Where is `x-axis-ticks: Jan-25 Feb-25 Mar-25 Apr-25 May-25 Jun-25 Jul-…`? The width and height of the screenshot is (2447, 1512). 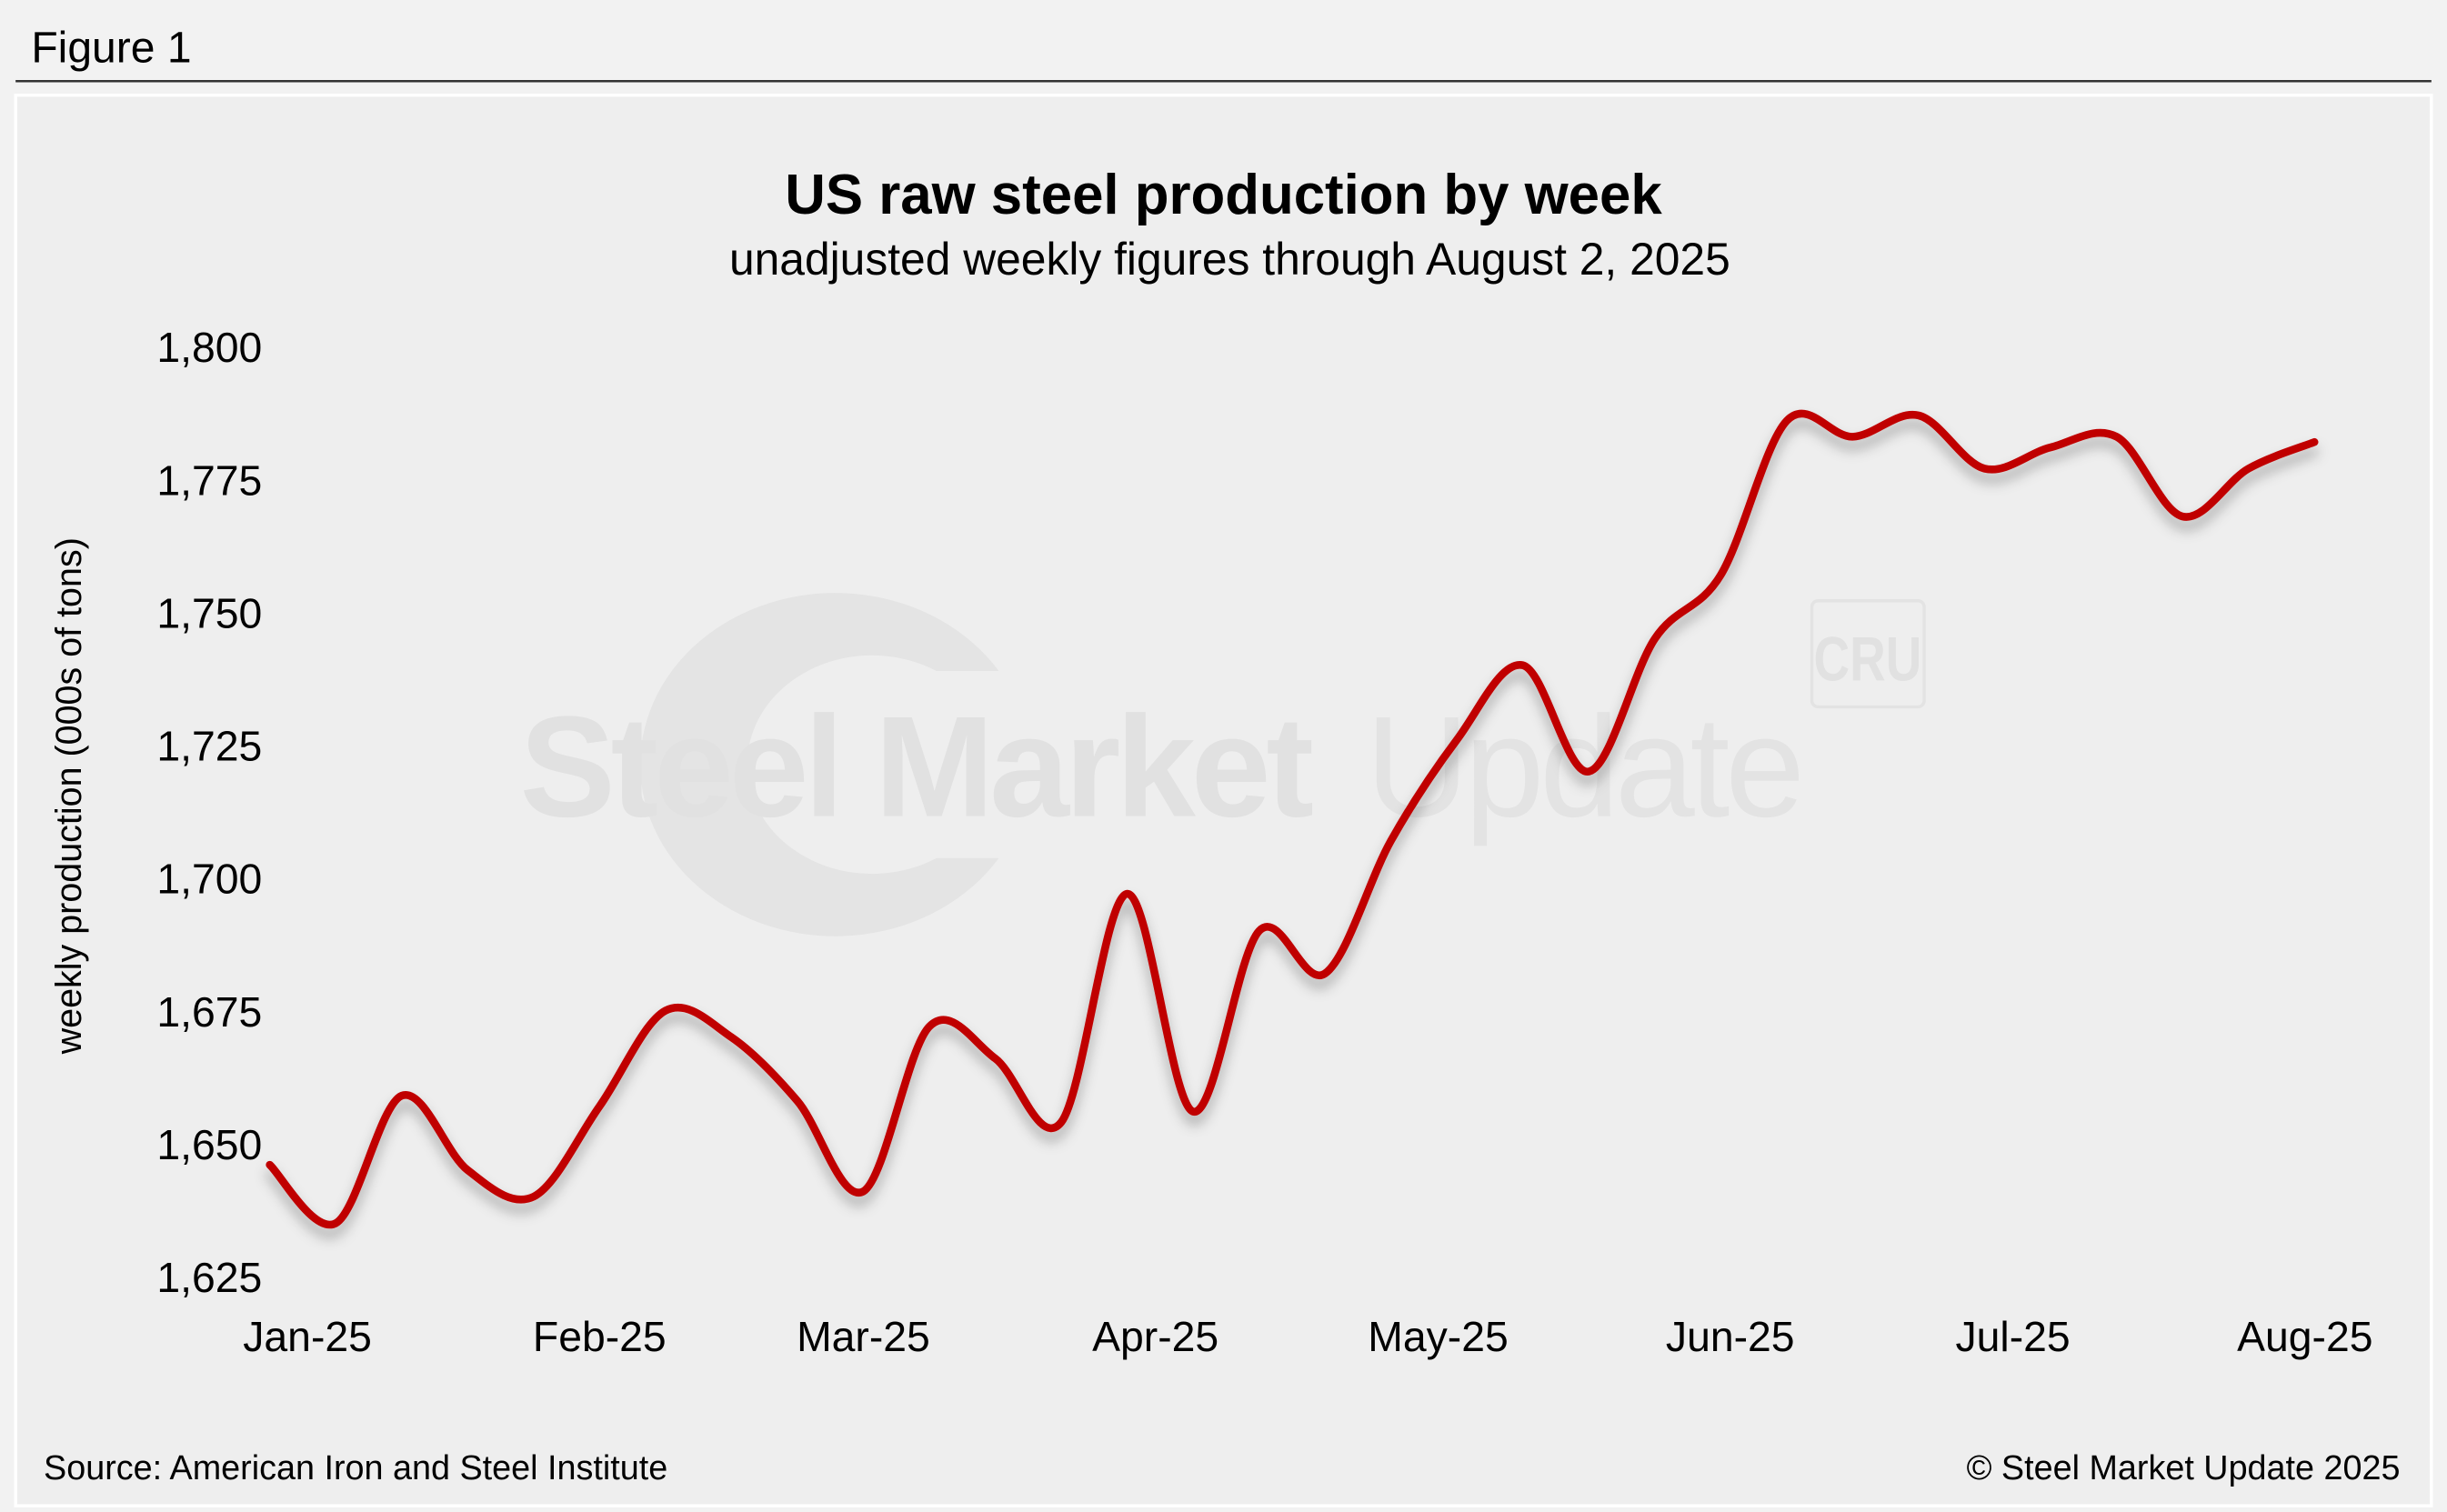 x-axis-ticks: Jan-25 Feb-25 Mar-25 Apr-25 May-25 Jun-25 Jul-… is located at coordinates (1307, 1336).